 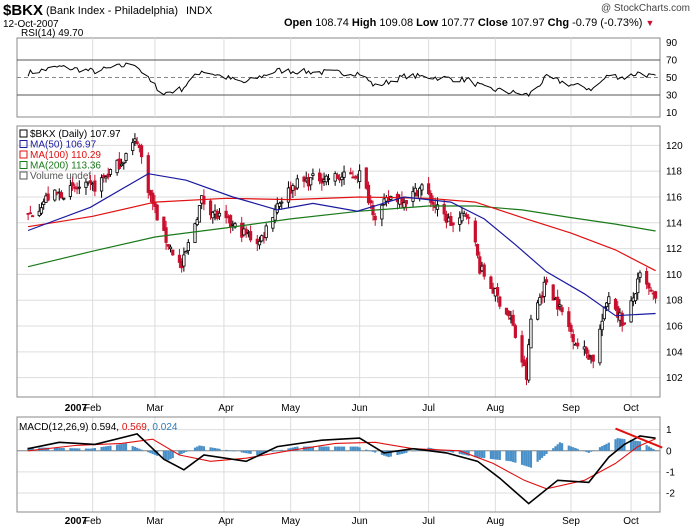 I want to click on legend-item: Volume undef, so click(x=60, y=176).